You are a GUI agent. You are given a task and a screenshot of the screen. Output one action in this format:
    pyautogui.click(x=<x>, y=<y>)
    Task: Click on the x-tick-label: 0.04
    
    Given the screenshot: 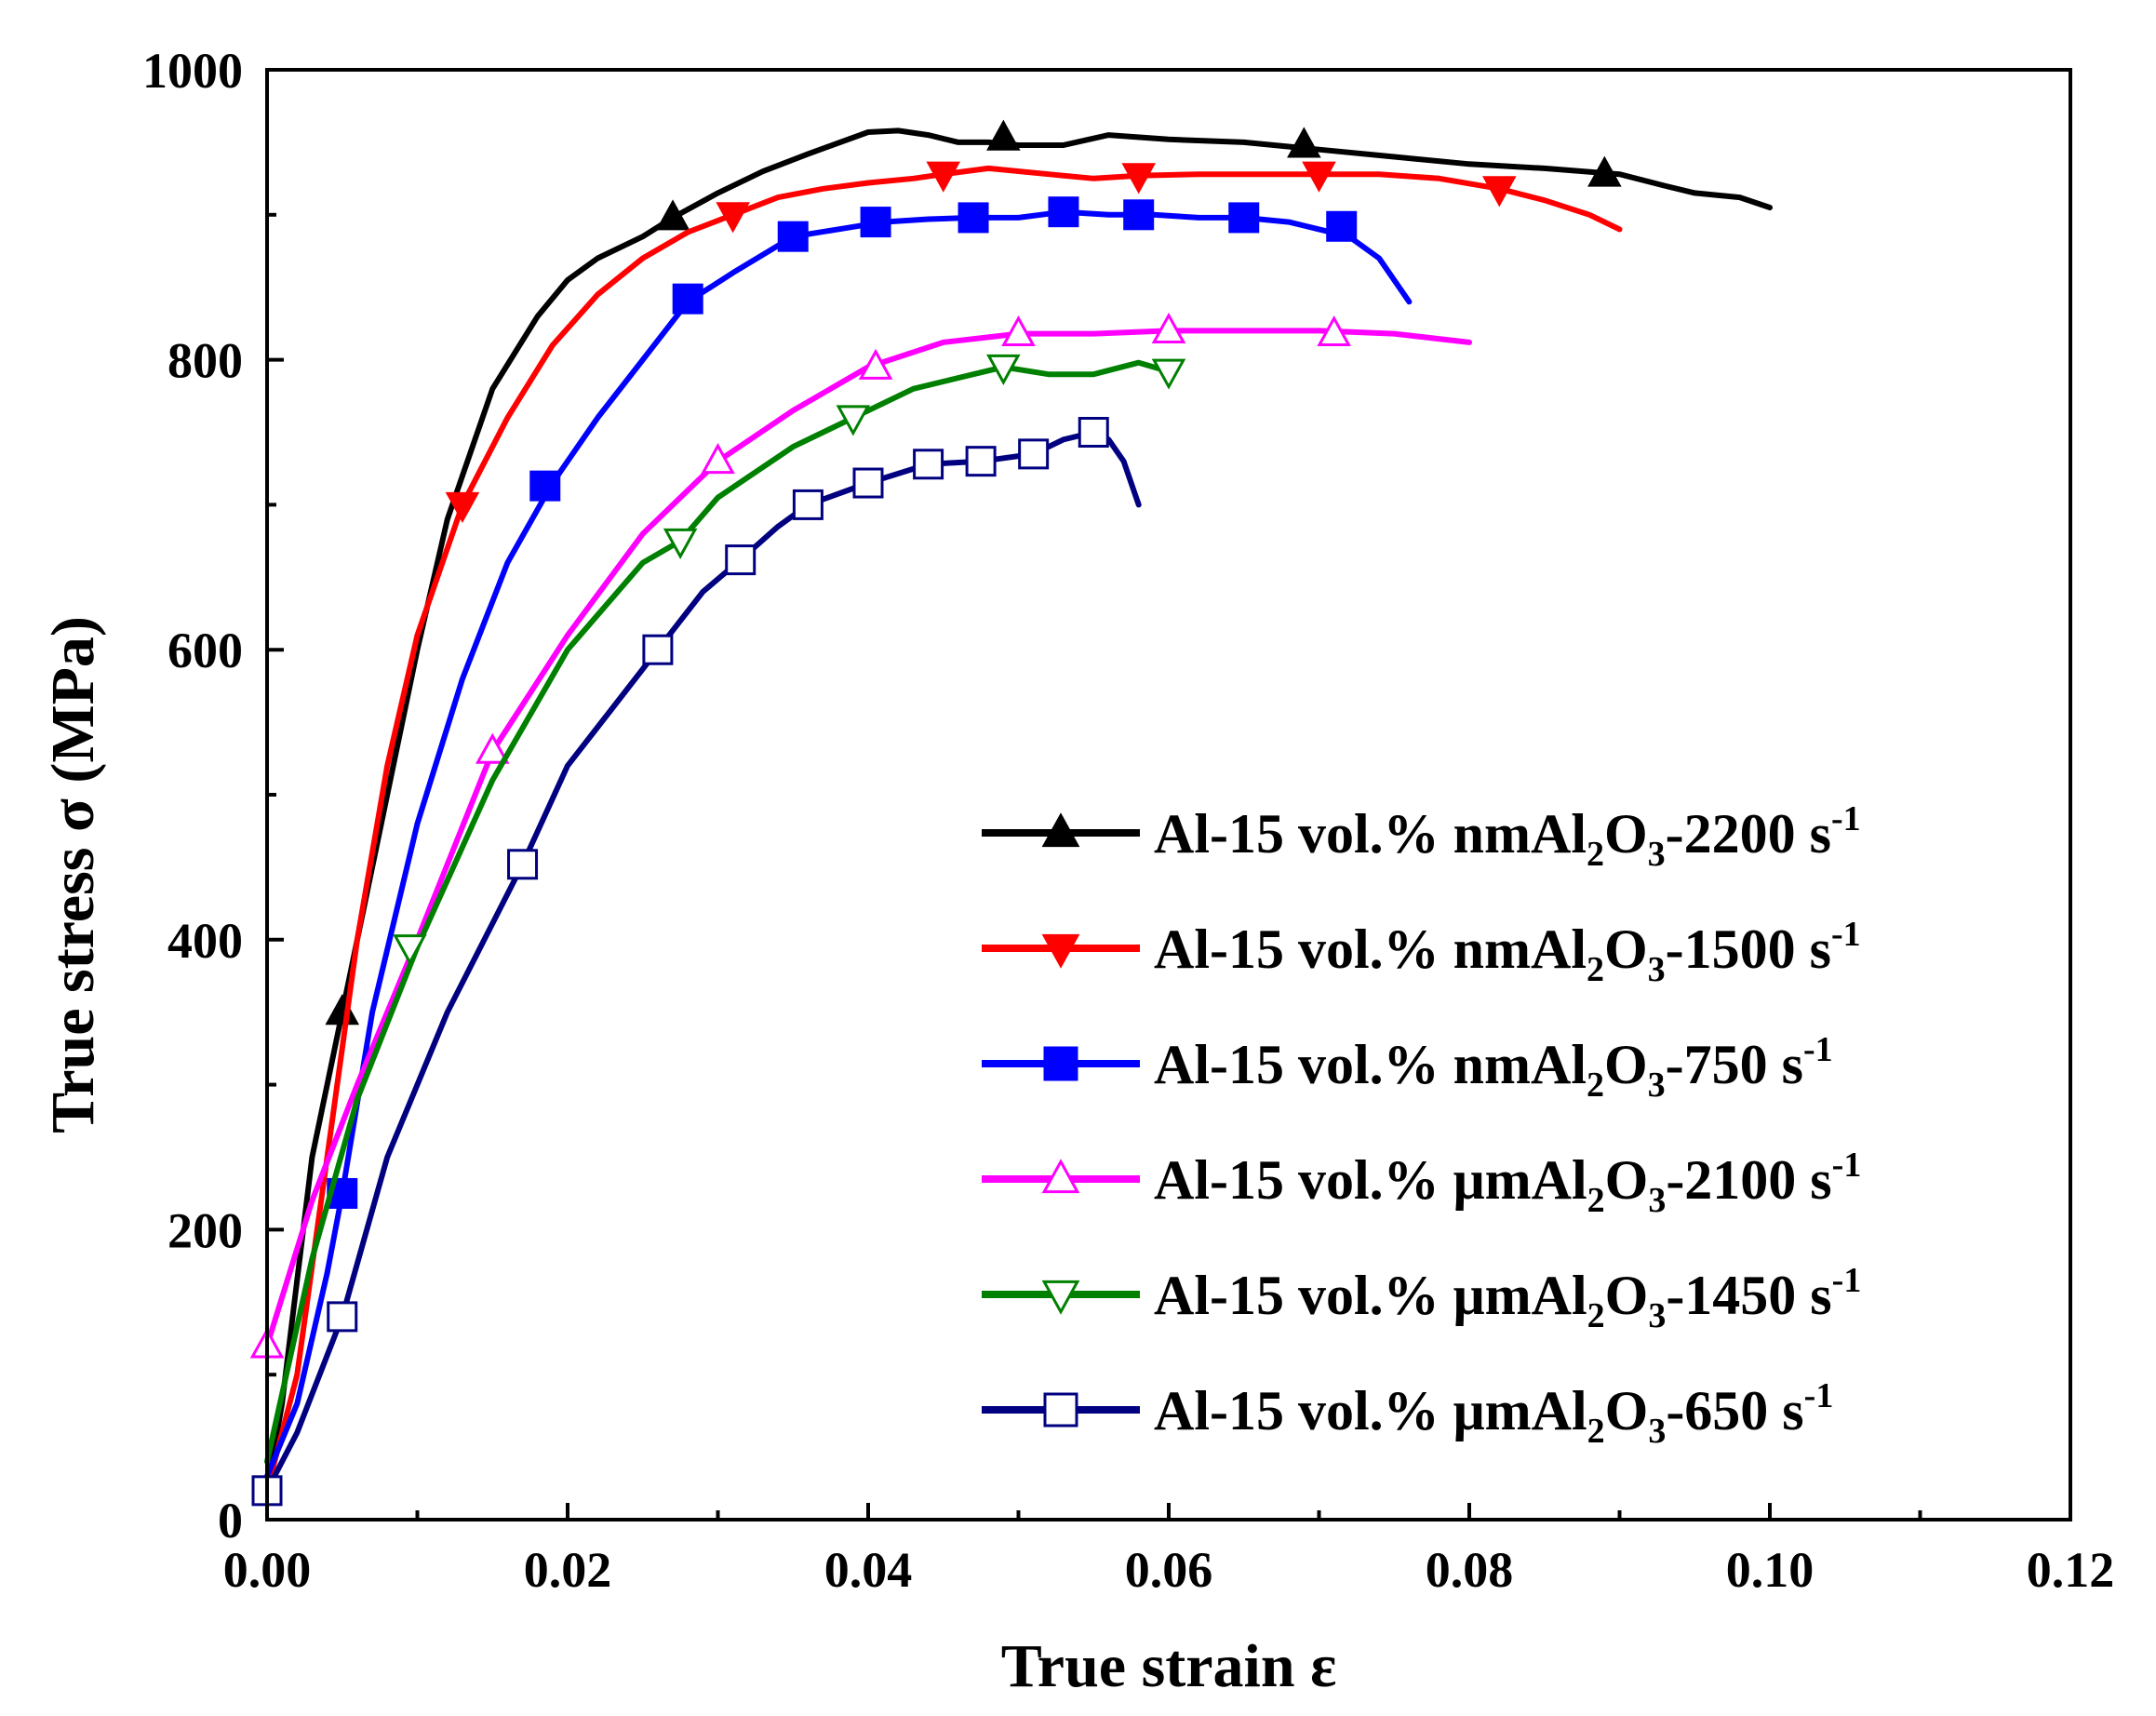 What is the action you would take?
    pyautogui.click(x=868, y=1570)
    